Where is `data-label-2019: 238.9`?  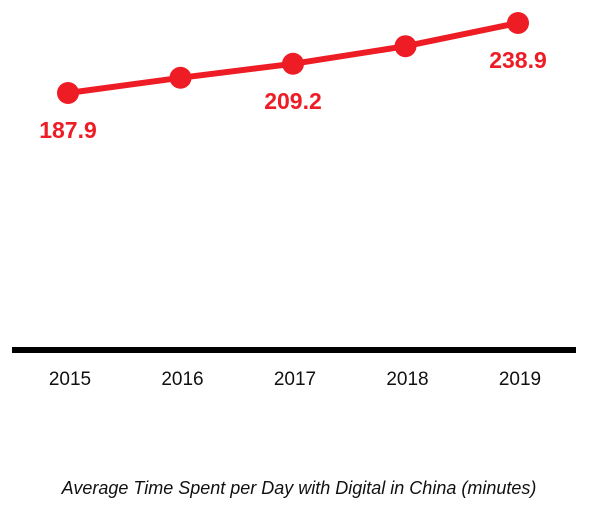 data-label-2019: 238.9 is located at coordinates (518, 60).